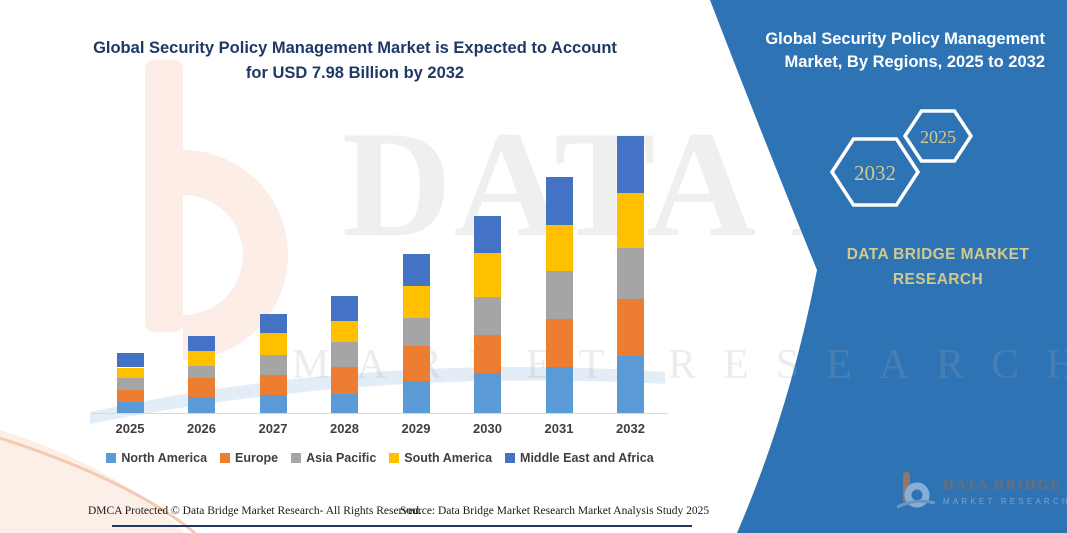 The width and height of the screenshot is (1067, 533). I want to click on bar-2029-europe, so click(416, 363).